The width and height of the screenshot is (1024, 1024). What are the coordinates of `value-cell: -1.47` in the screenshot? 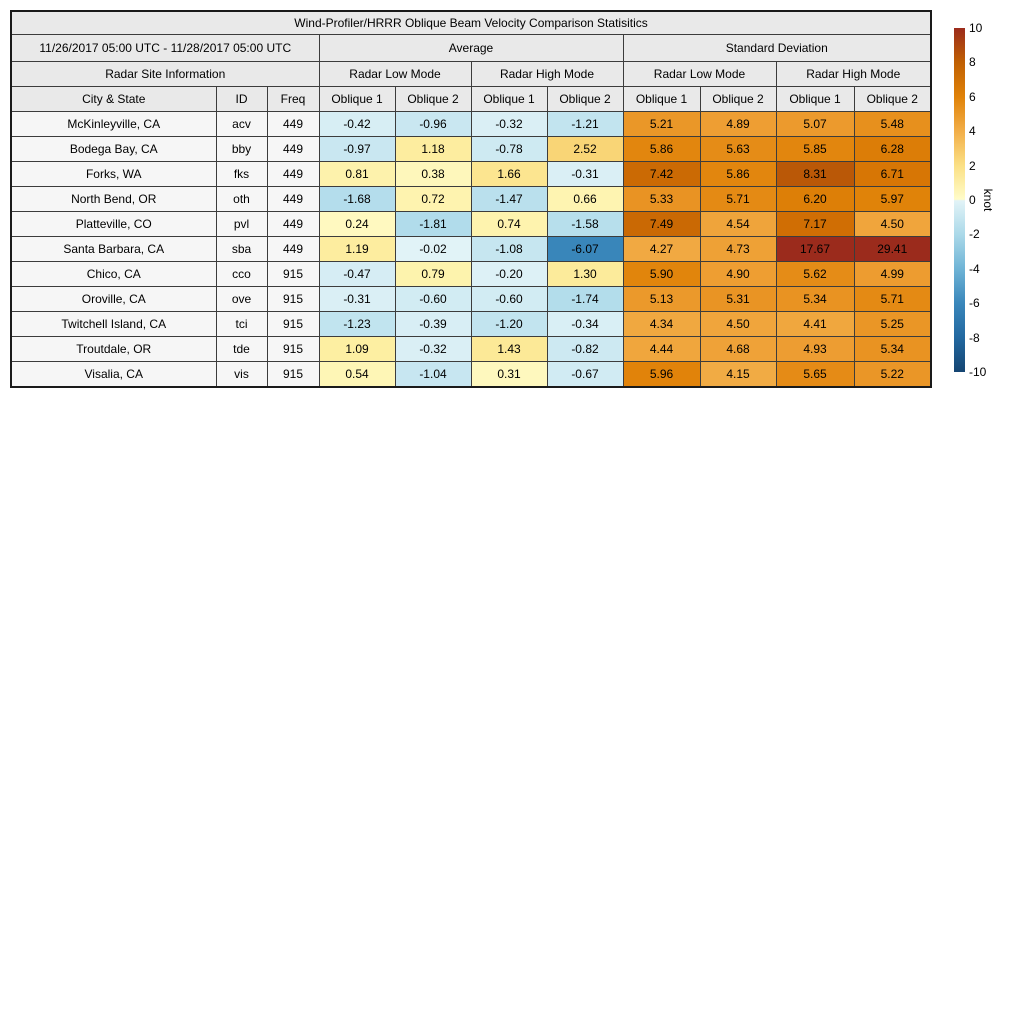 It's located at (509, 199).